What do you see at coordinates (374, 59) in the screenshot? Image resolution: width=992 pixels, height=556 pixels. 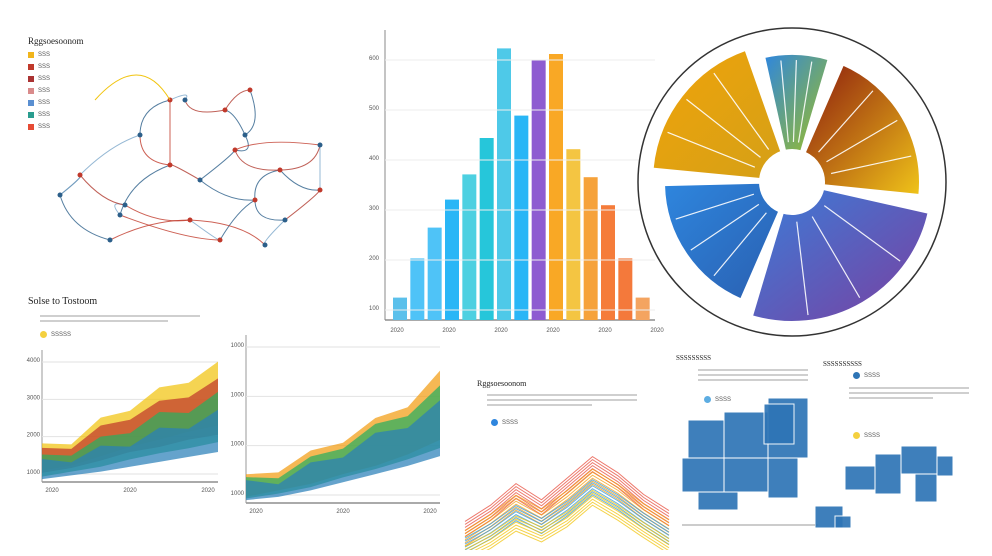 I see `bar-y-tick: 600` at bounding box center [374, 59].